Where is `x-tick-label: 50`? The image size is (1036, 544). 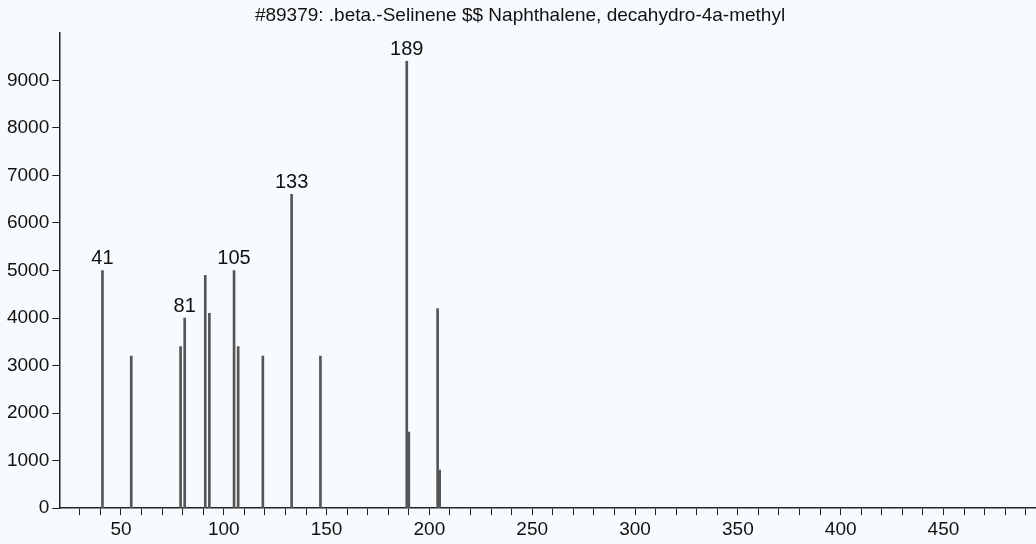 x-tick-label: 50 is located at coordinates (121, 528).